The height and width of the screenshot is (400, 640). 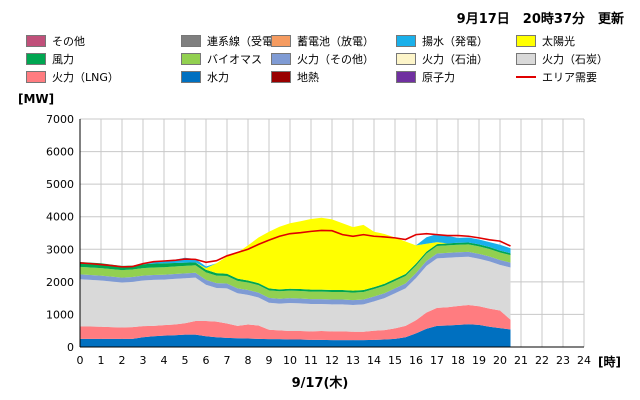 I want to click on y-tick-label: 0, so click(x=70, y=347).